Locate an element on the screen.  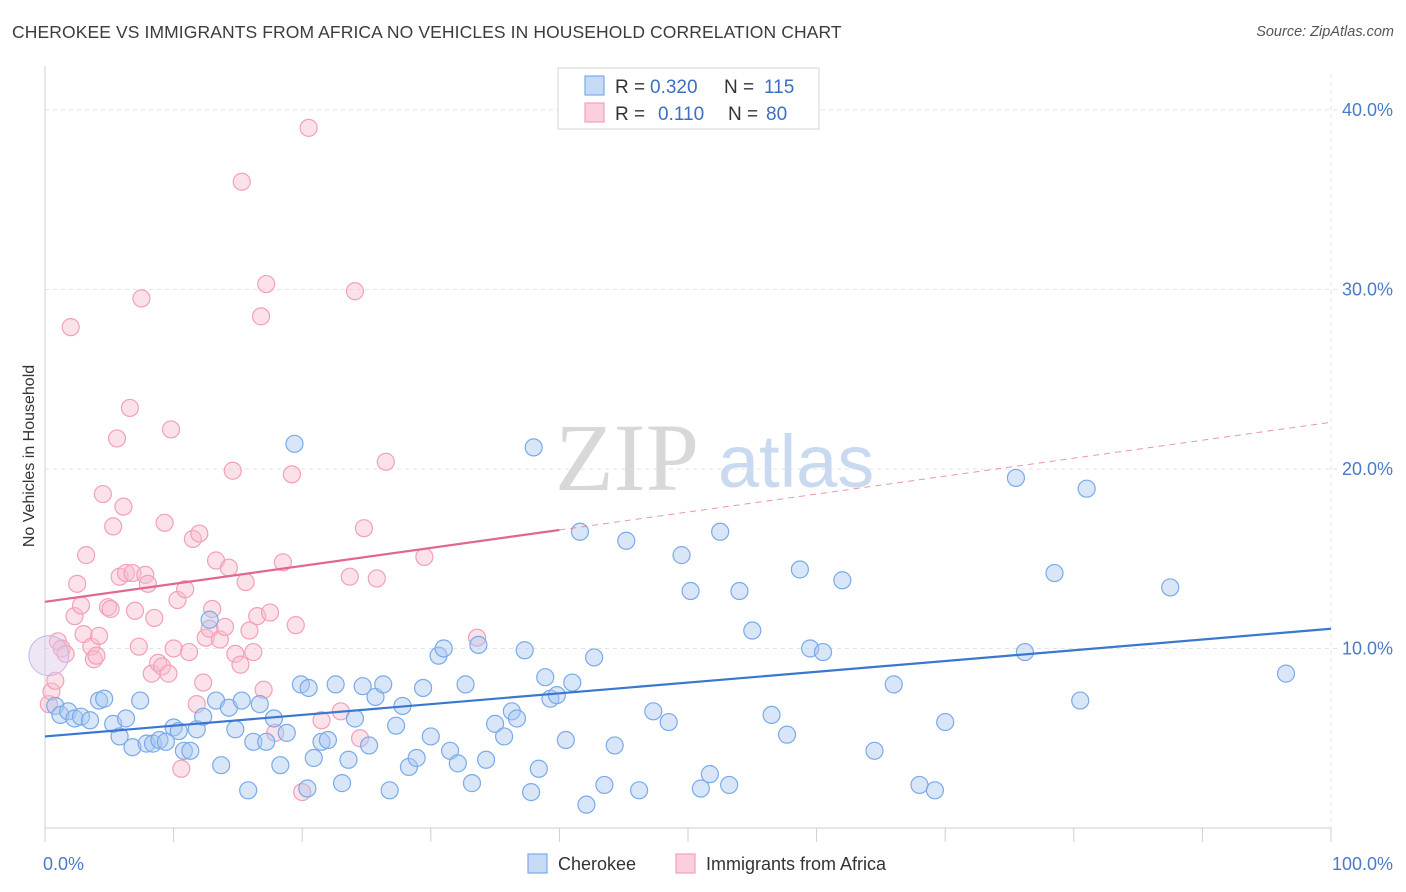
legend-n-label-1: N = is located at coordinates (739, 87).